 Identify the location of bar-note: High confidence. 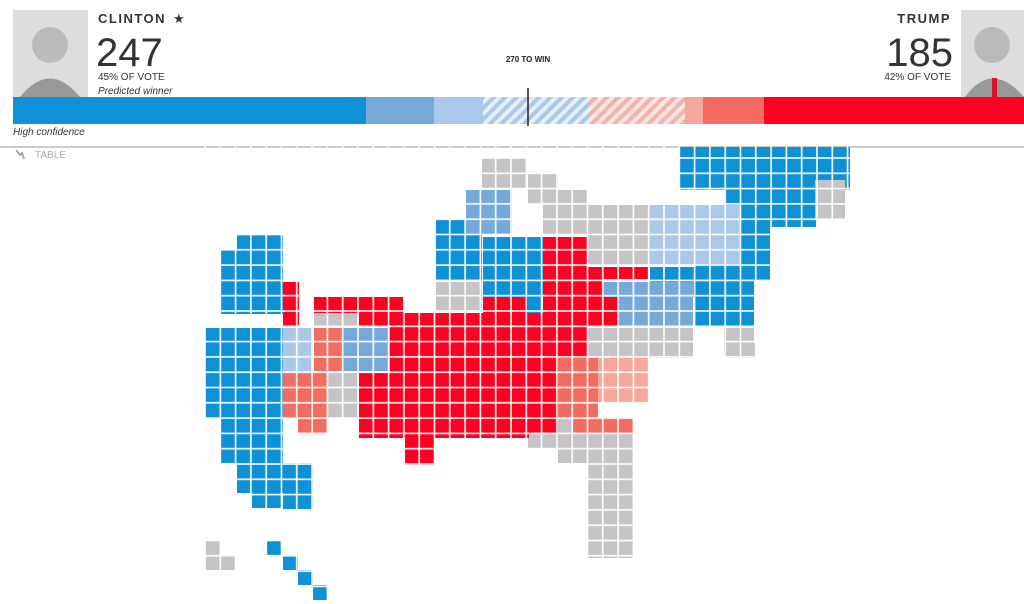
(49, 132).